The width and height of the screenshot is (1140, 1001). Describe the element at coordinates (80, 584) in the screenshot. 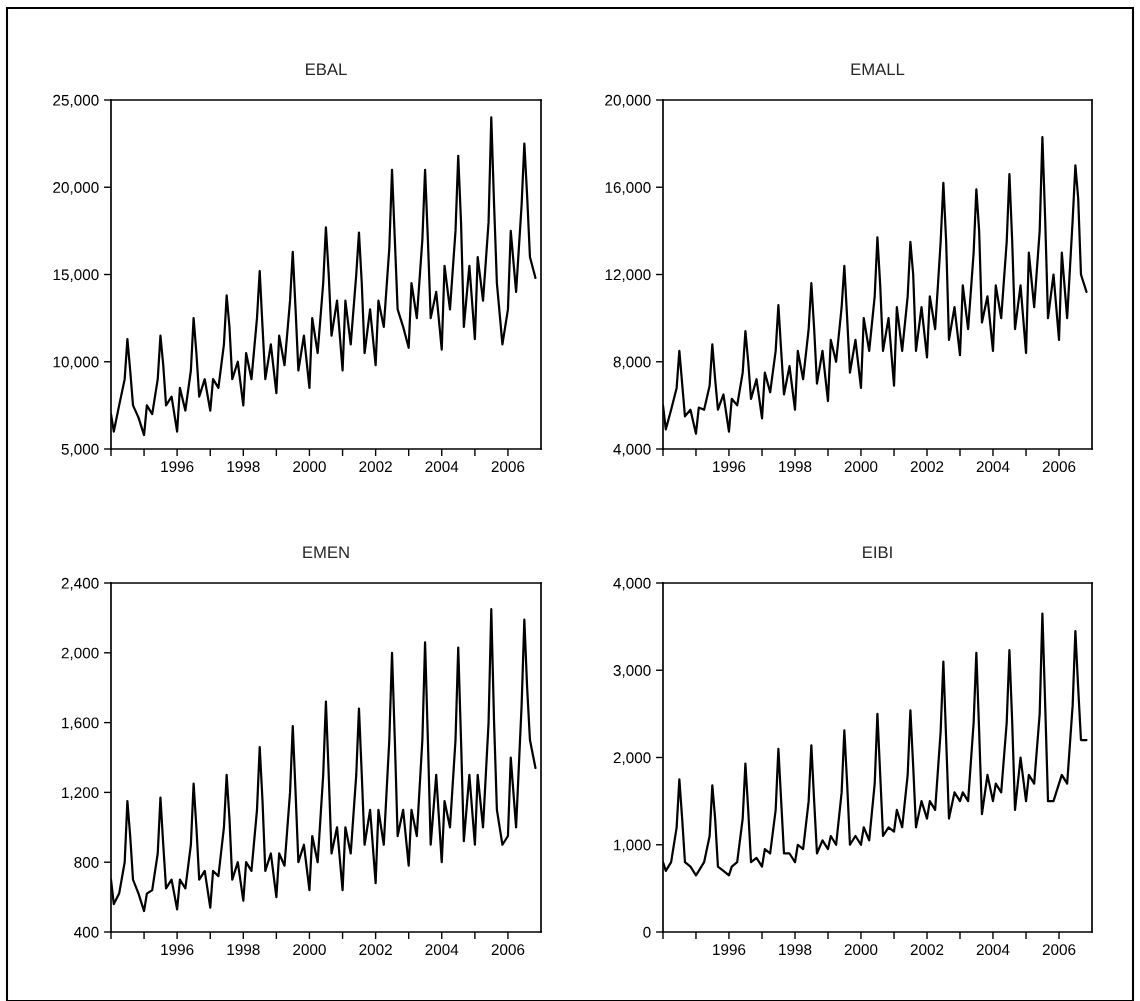

I see `y-tick-label: 2,400` at that location.